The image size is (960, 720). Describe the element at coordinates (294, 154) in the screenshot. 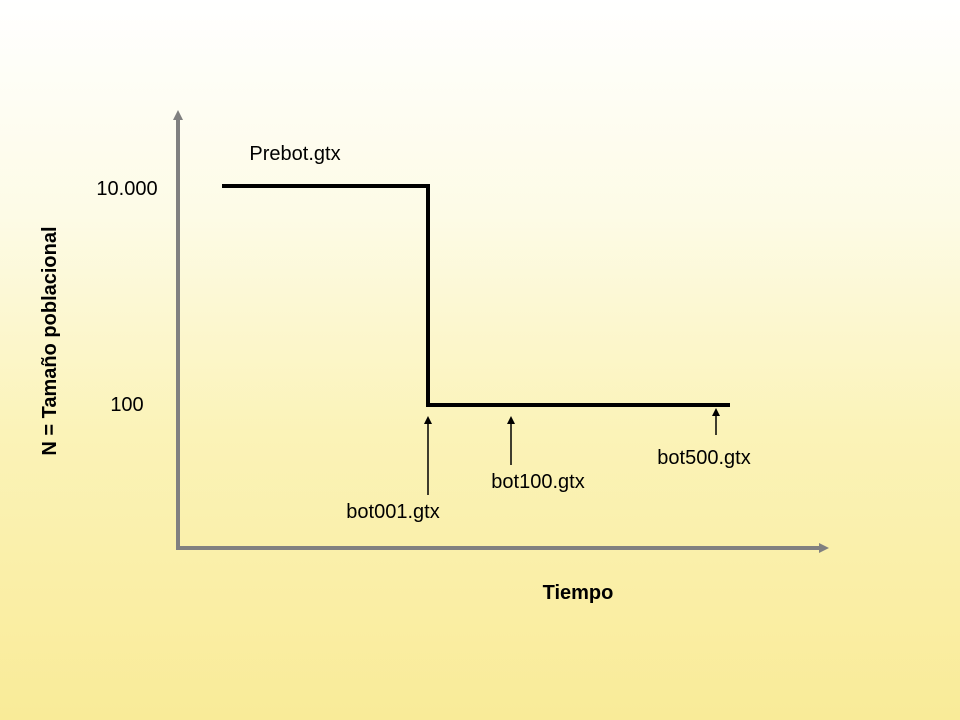

I see `prebot-label: Prebot.gtx` at that location.